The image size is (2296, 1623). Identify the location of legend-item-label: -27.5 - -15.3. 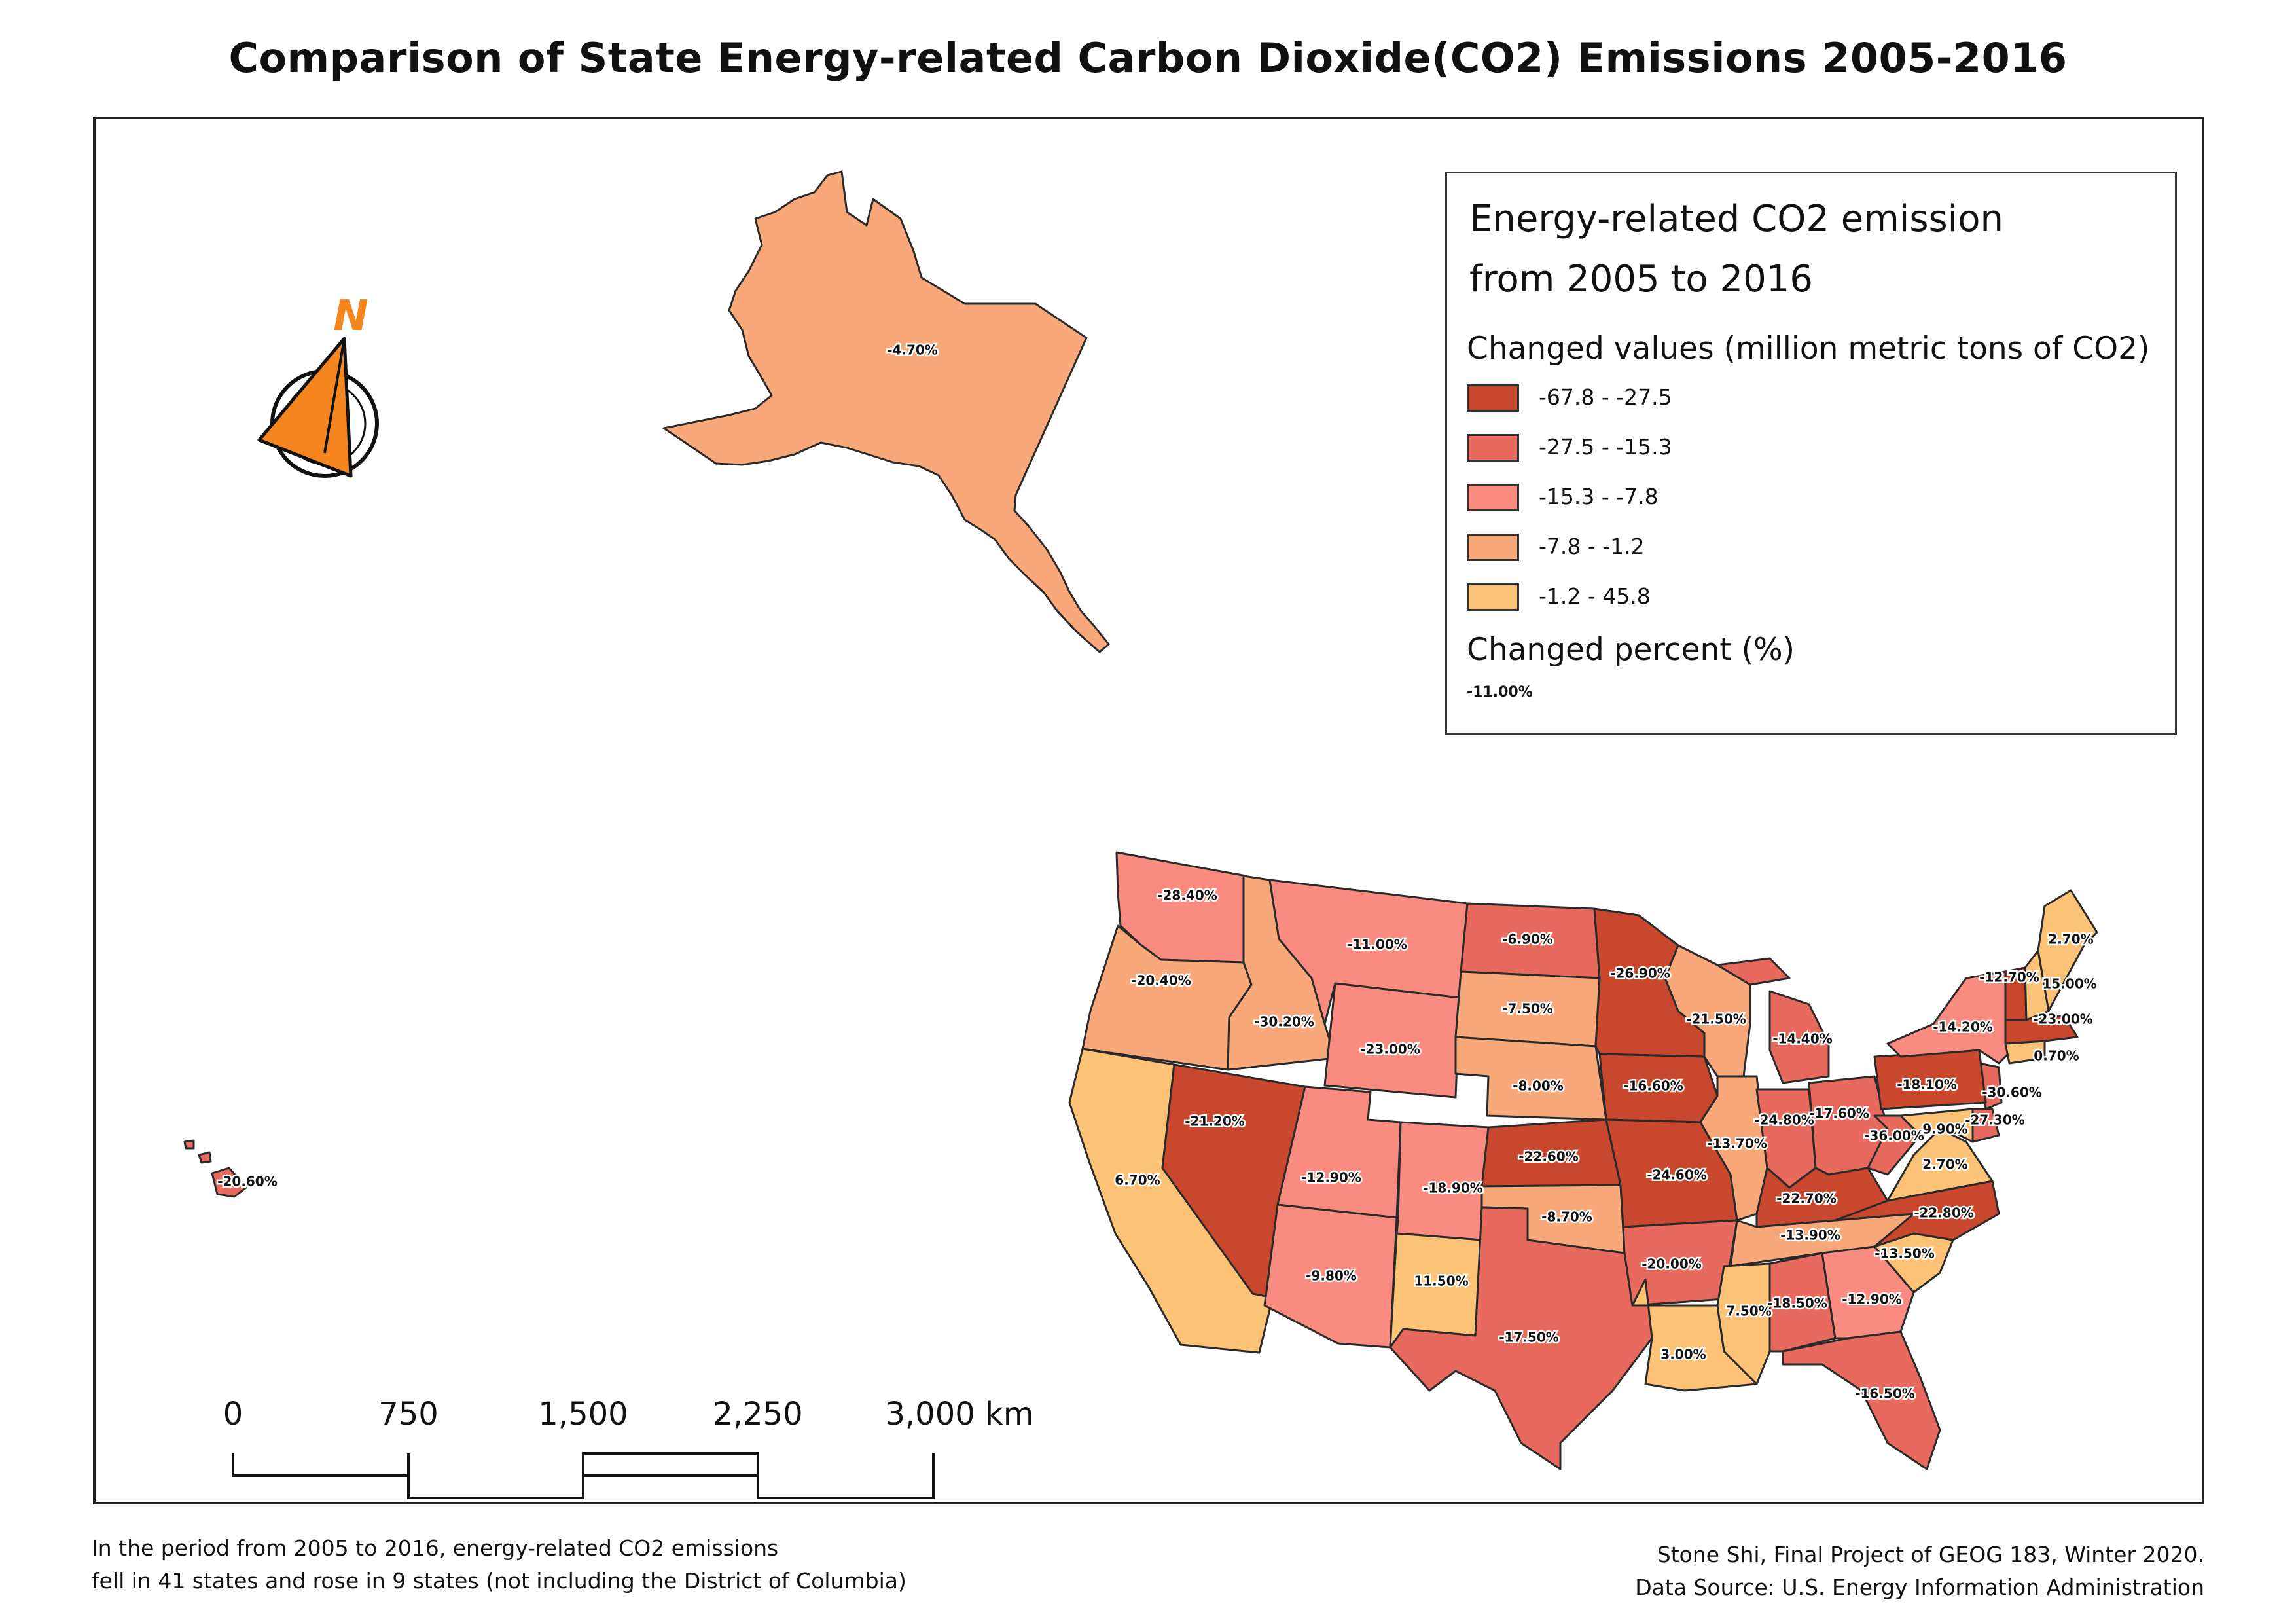
(1605, 447).